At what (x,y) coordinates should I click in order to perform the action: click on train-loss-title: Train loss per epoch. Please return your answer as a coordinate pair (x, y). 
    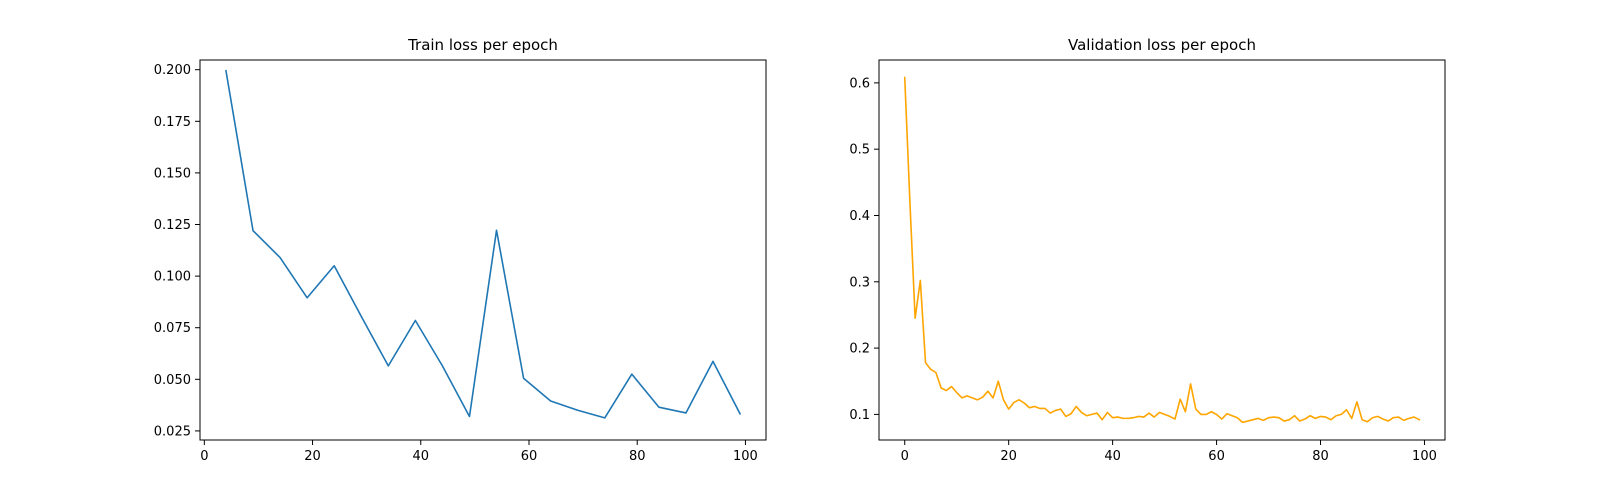
    Looking at the image, I should click on (482, 45).